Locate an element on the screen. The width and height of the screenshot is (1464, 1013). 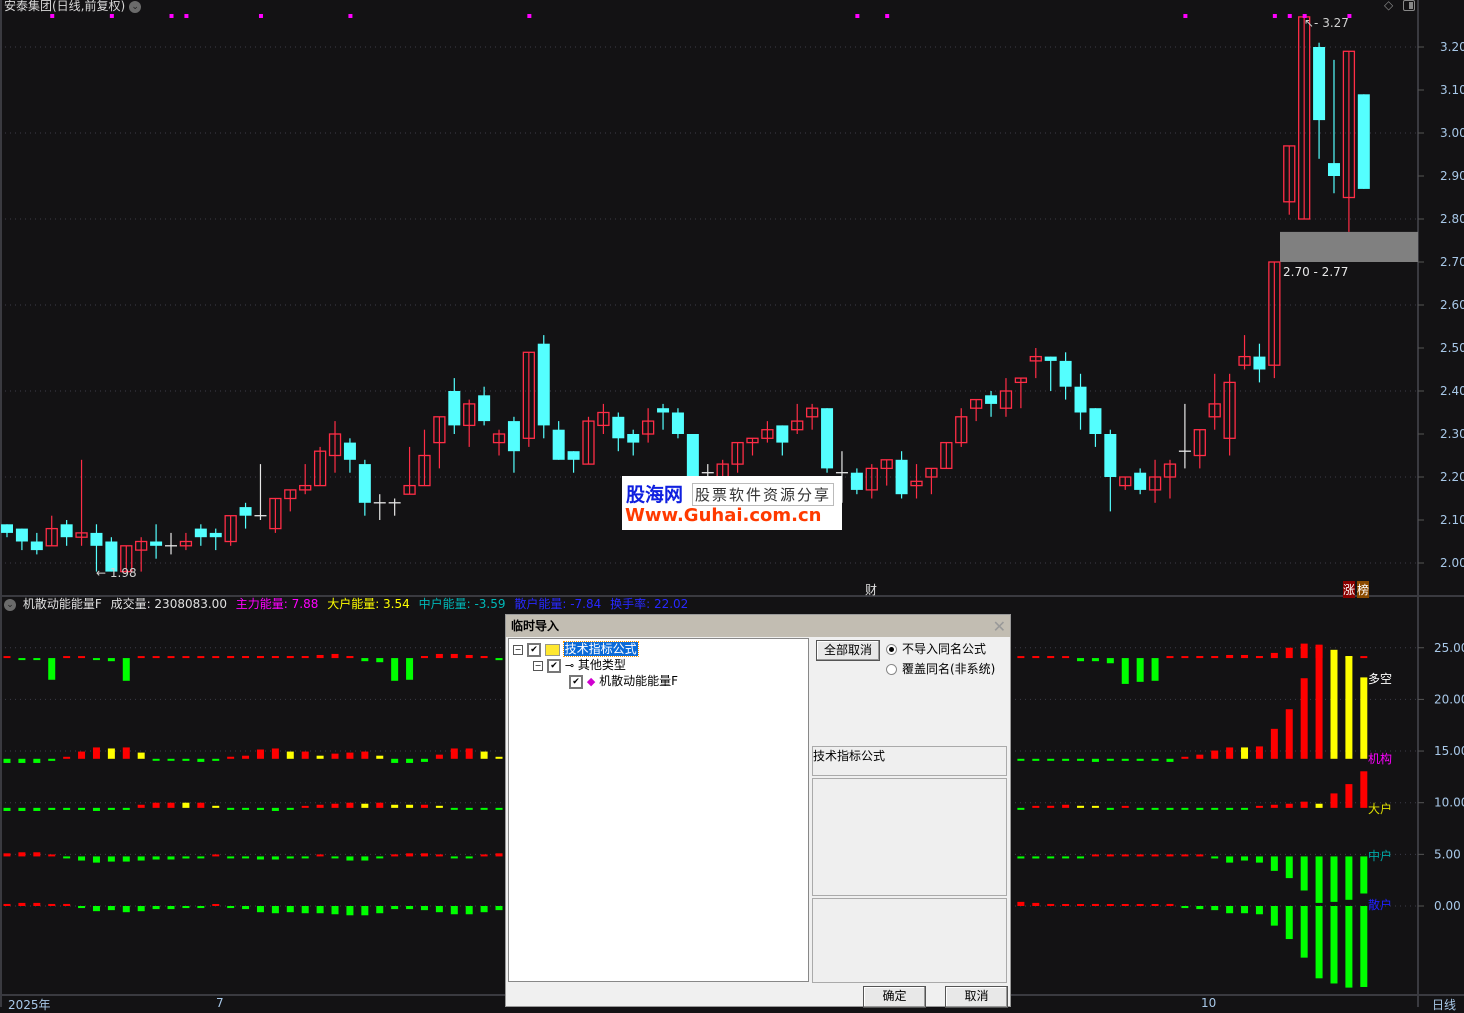
limit-up-marker: 涨 is located at coordinates (1349, 589).